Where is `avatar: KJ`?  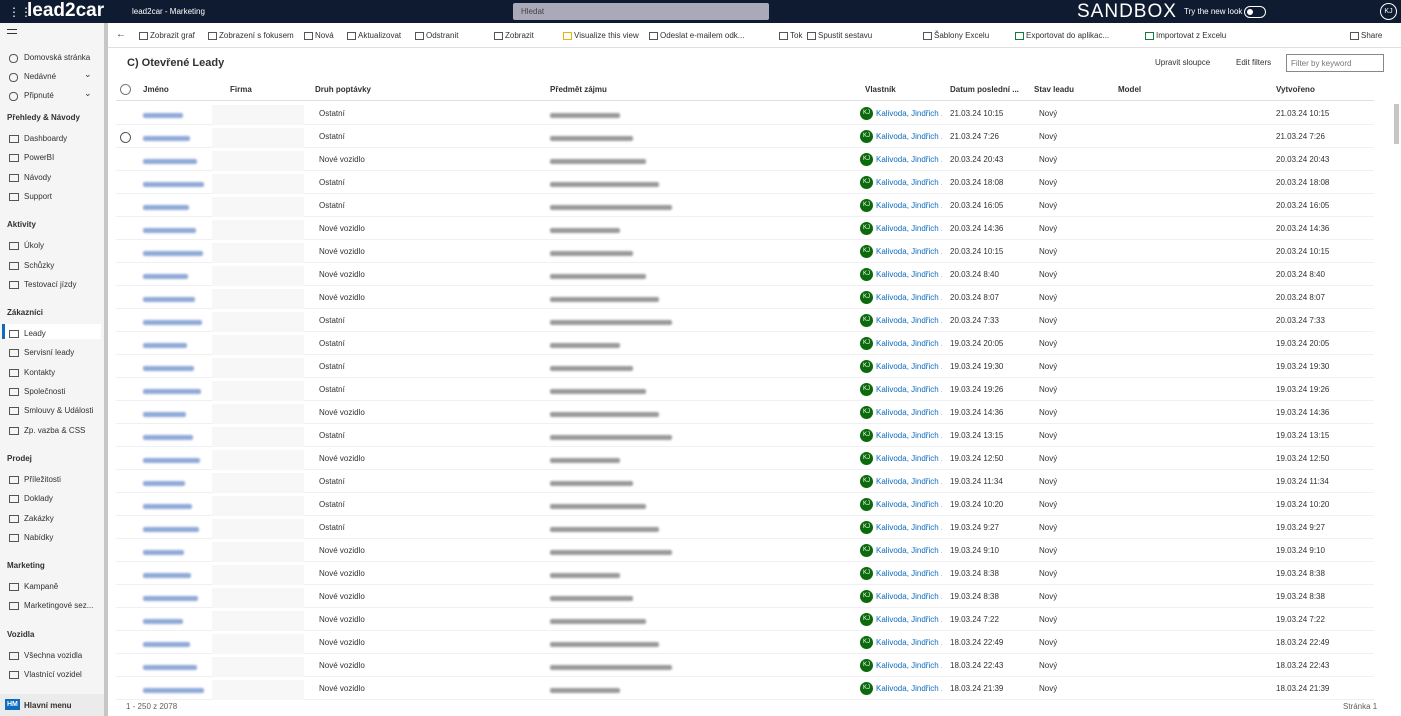
avatar: KJ is located at coordinates (1388, 11).